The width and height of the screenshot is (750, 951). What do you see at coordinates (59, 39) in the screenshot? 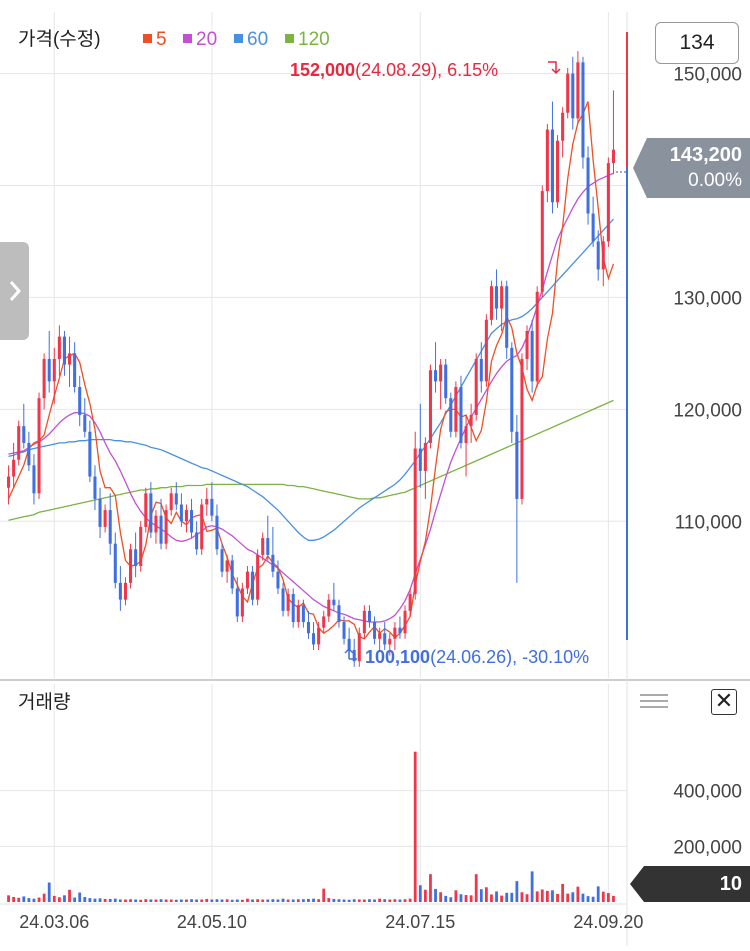
I see `chart-title: 가격(수정)` at bounding box center [59, 39].